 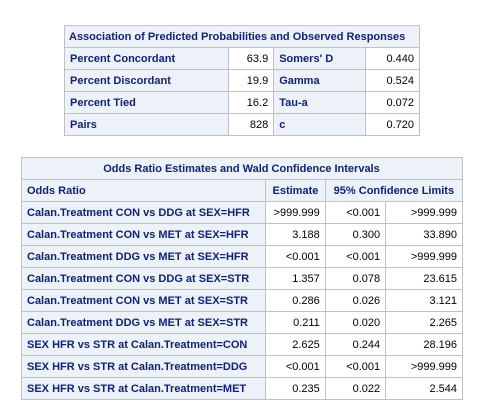 I want to click on lower-limit-value: 0.244, so click(x=355, y=344).